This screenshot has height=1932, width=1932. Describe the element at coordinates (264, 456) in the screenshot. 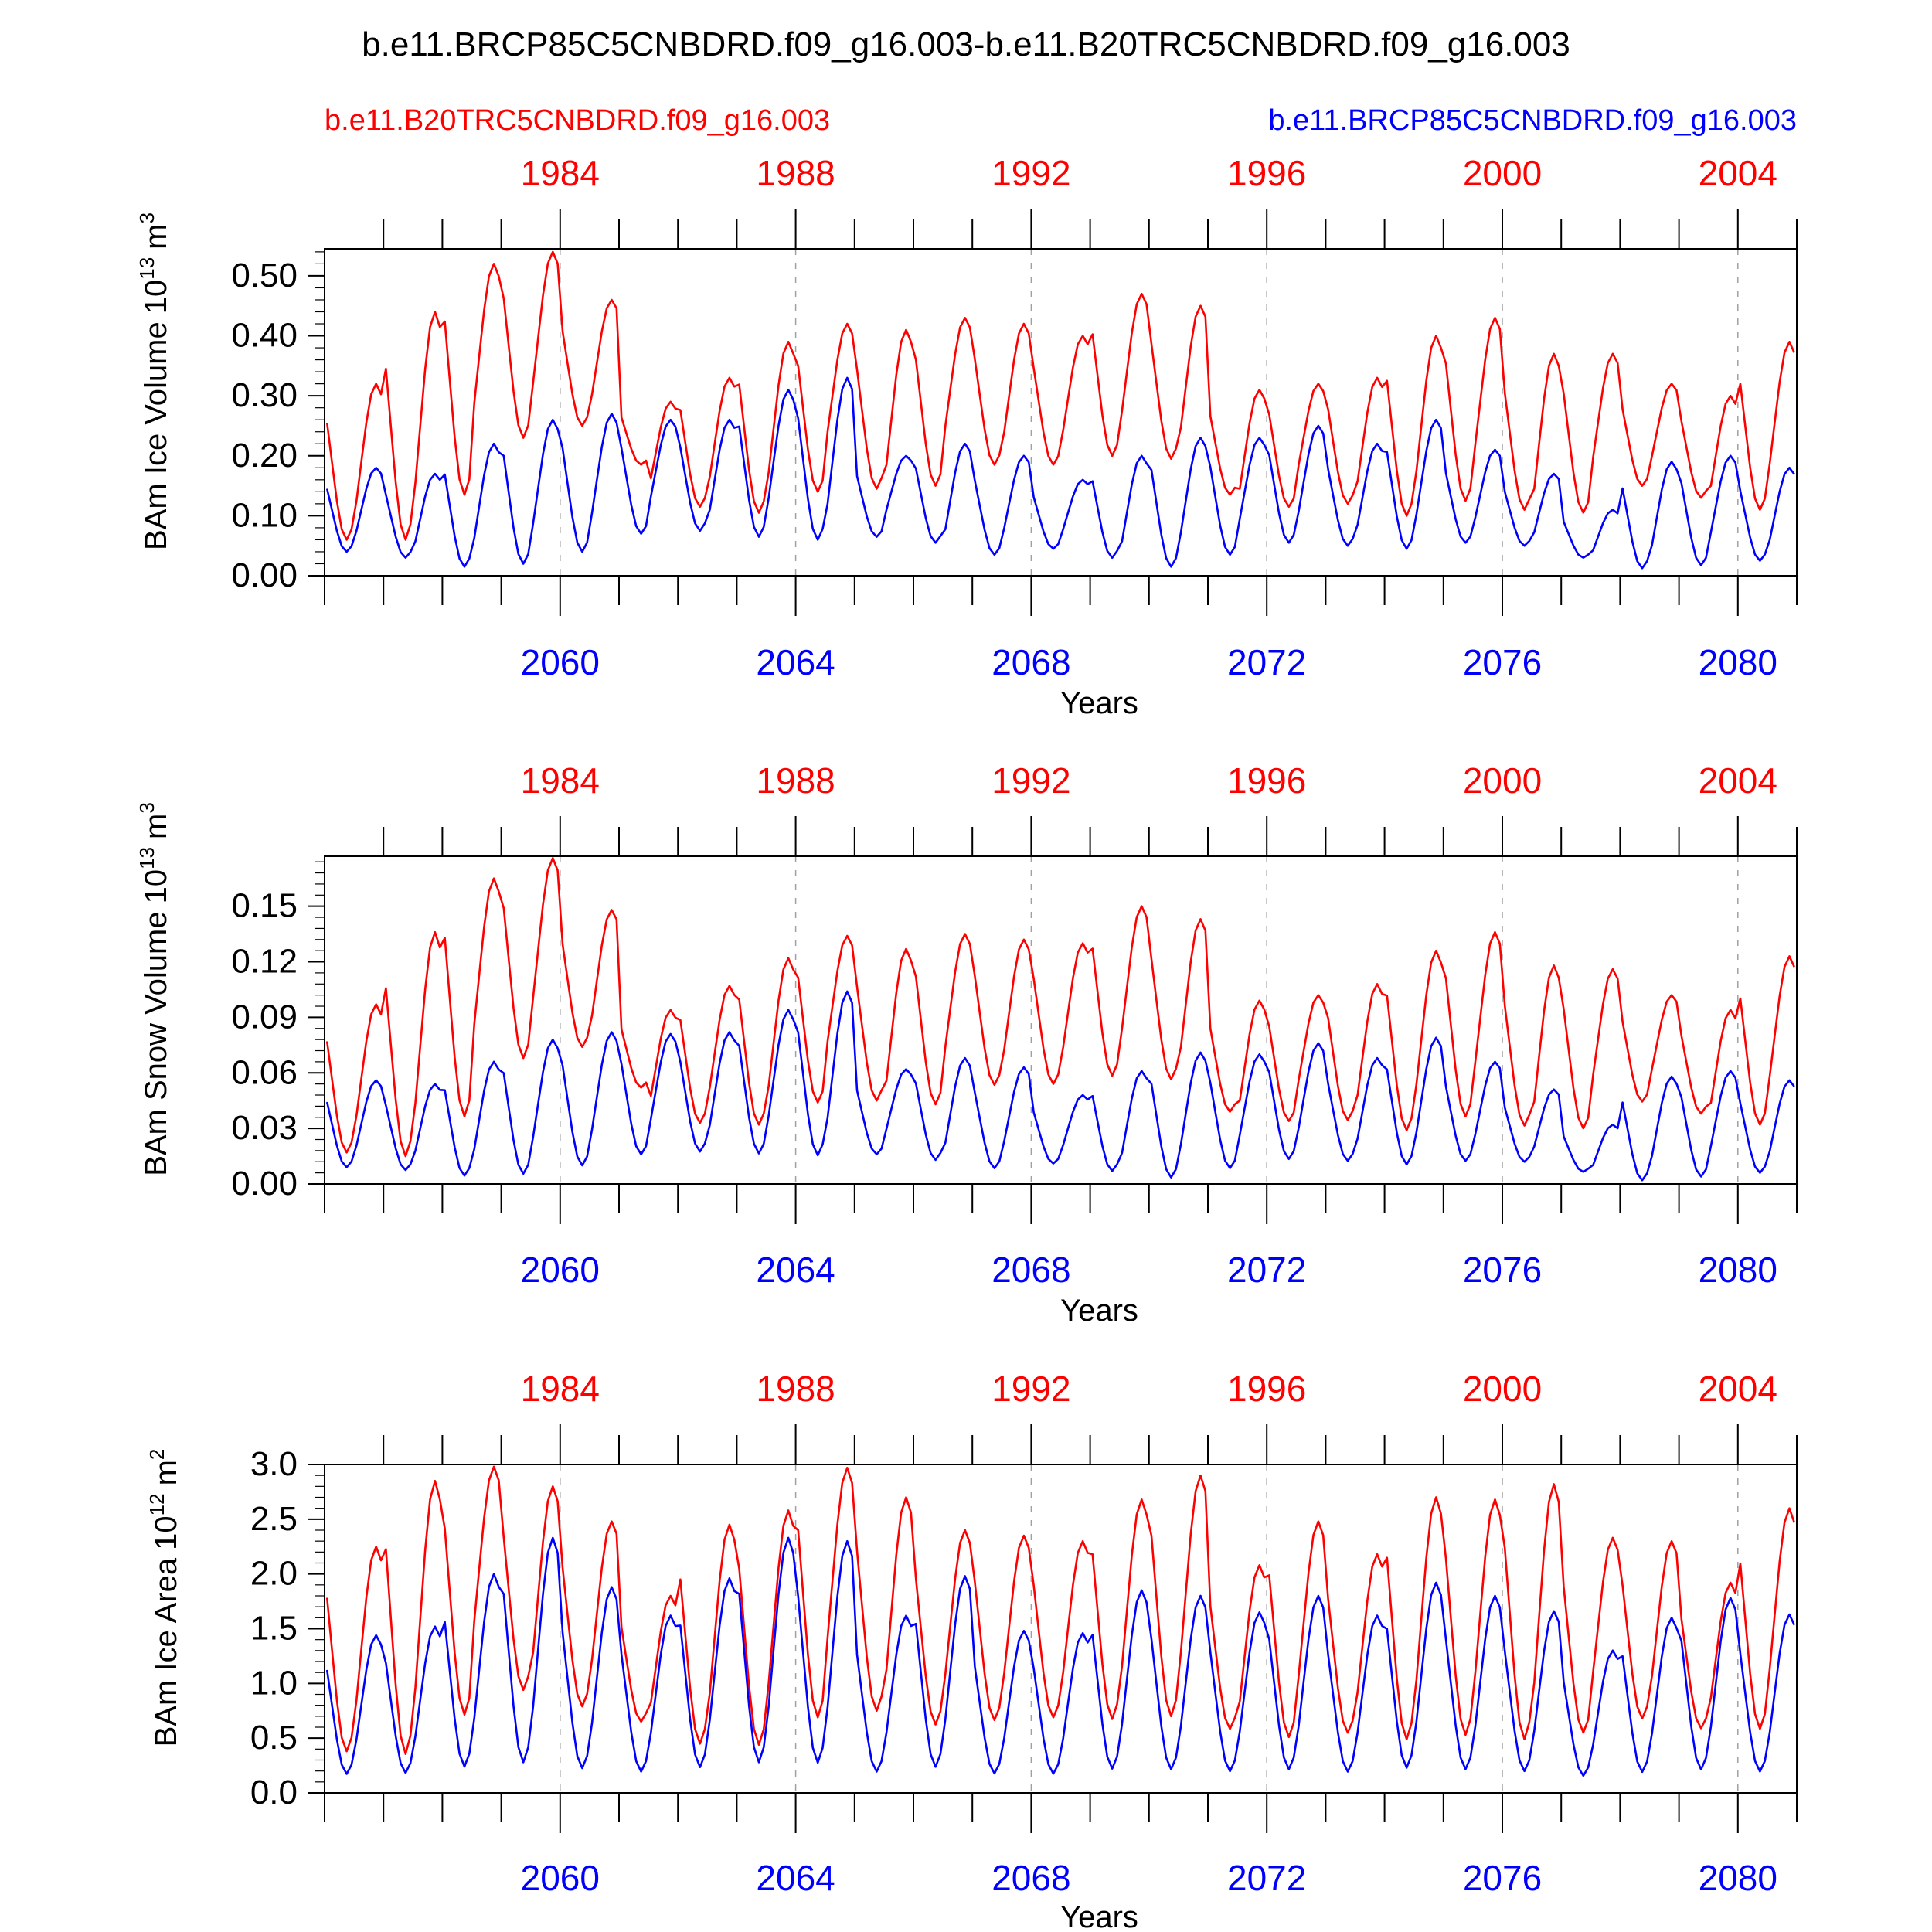

I see `y-tick-label: 0.20` at that location.